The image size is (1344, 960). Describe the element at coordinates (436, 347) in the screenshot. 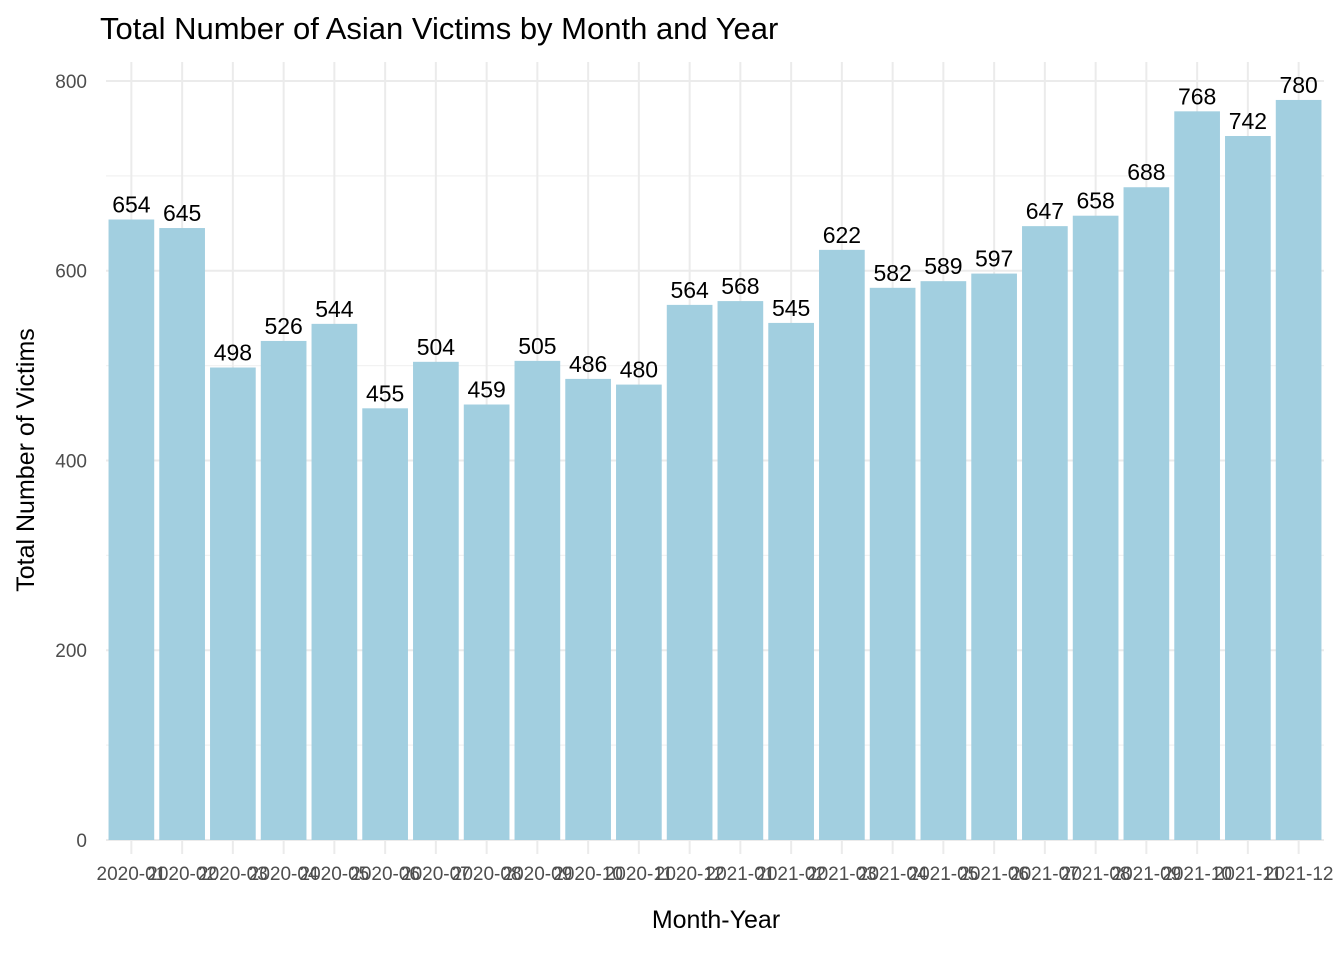

I see `data-label: 504` at that location.